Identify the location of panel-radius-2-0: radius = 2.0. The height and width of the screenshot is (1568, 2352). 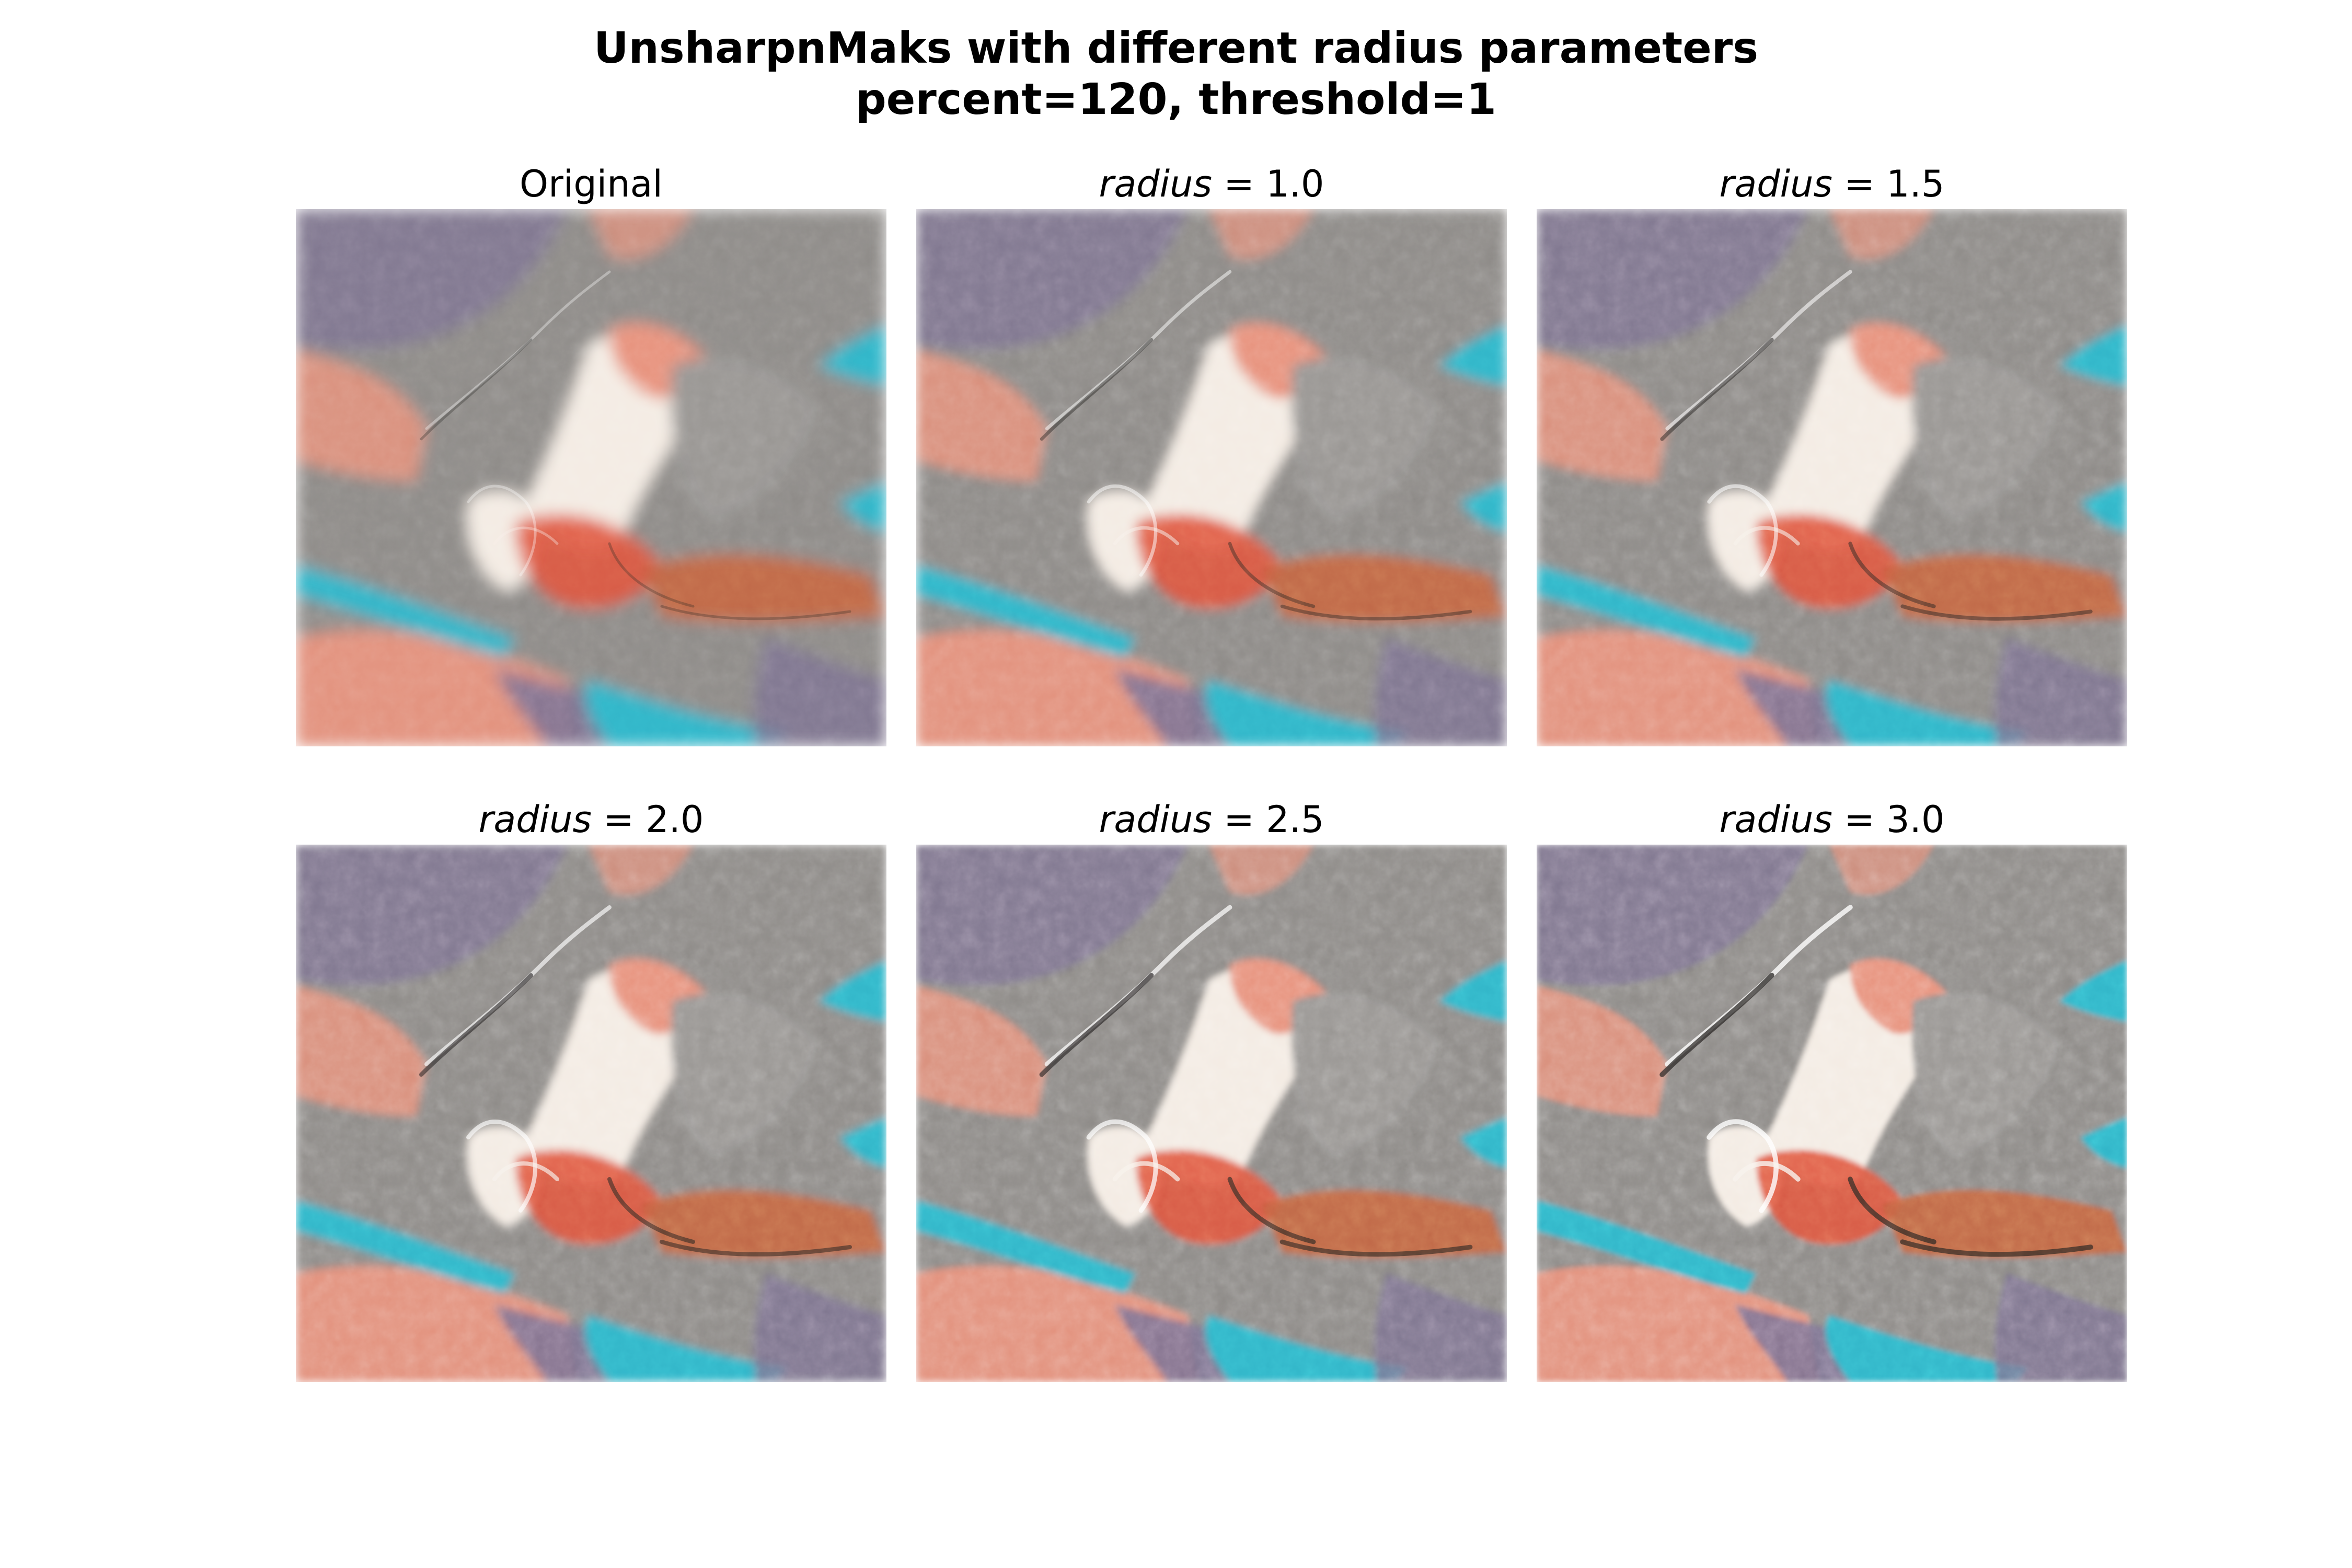
(591, 1090).